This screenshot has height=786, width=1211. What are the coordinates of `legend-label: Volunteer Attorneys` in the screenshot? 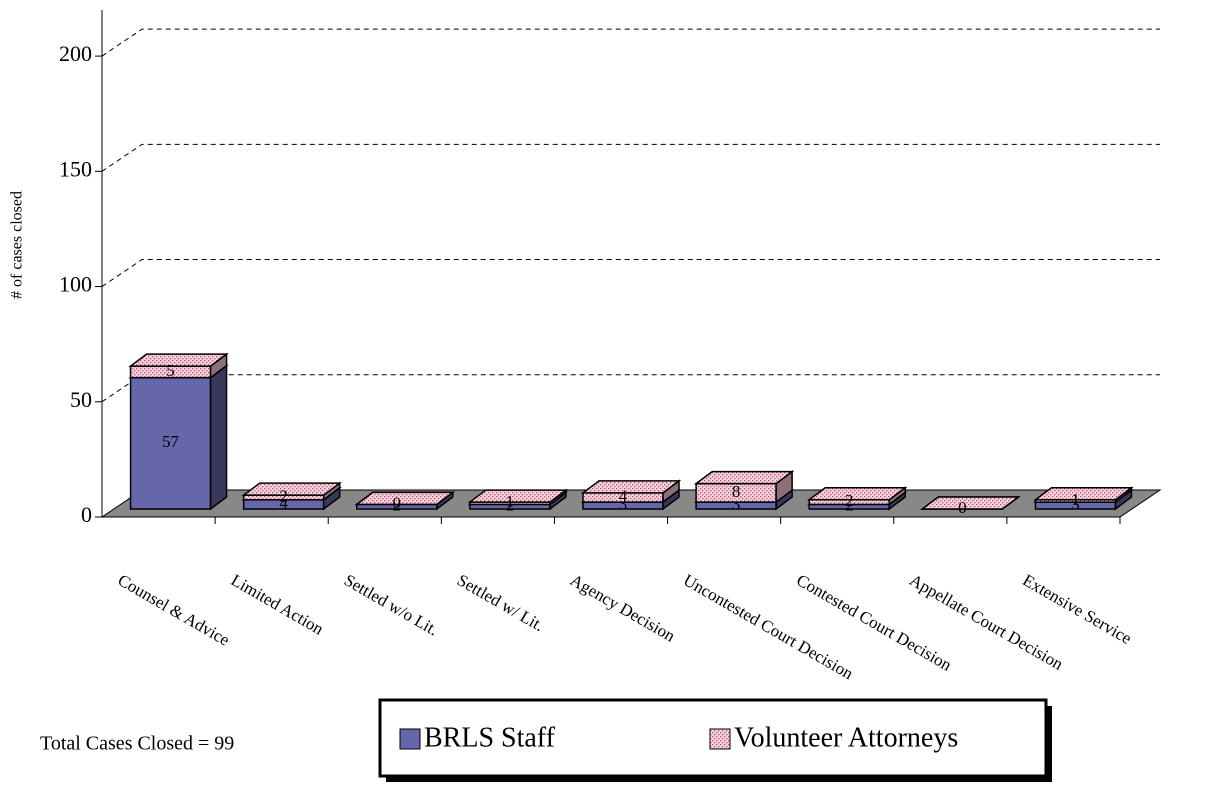 It's located at (846, 737).